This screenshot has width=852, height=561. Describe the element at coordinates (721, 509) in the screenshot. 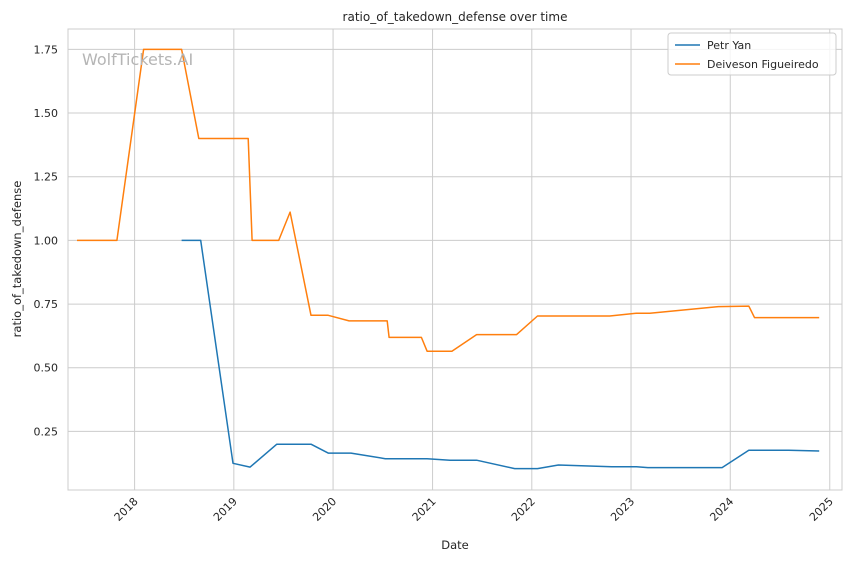

I see `x-tick-label: 2024` at that location.